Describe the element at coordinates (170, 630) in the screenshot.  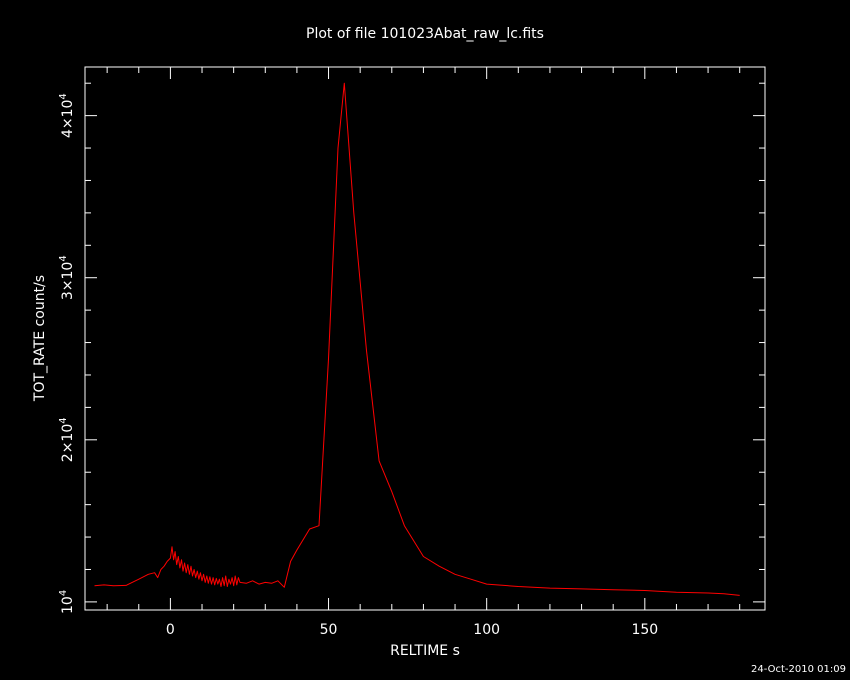
I see `x-tick-label: 0` at that location.